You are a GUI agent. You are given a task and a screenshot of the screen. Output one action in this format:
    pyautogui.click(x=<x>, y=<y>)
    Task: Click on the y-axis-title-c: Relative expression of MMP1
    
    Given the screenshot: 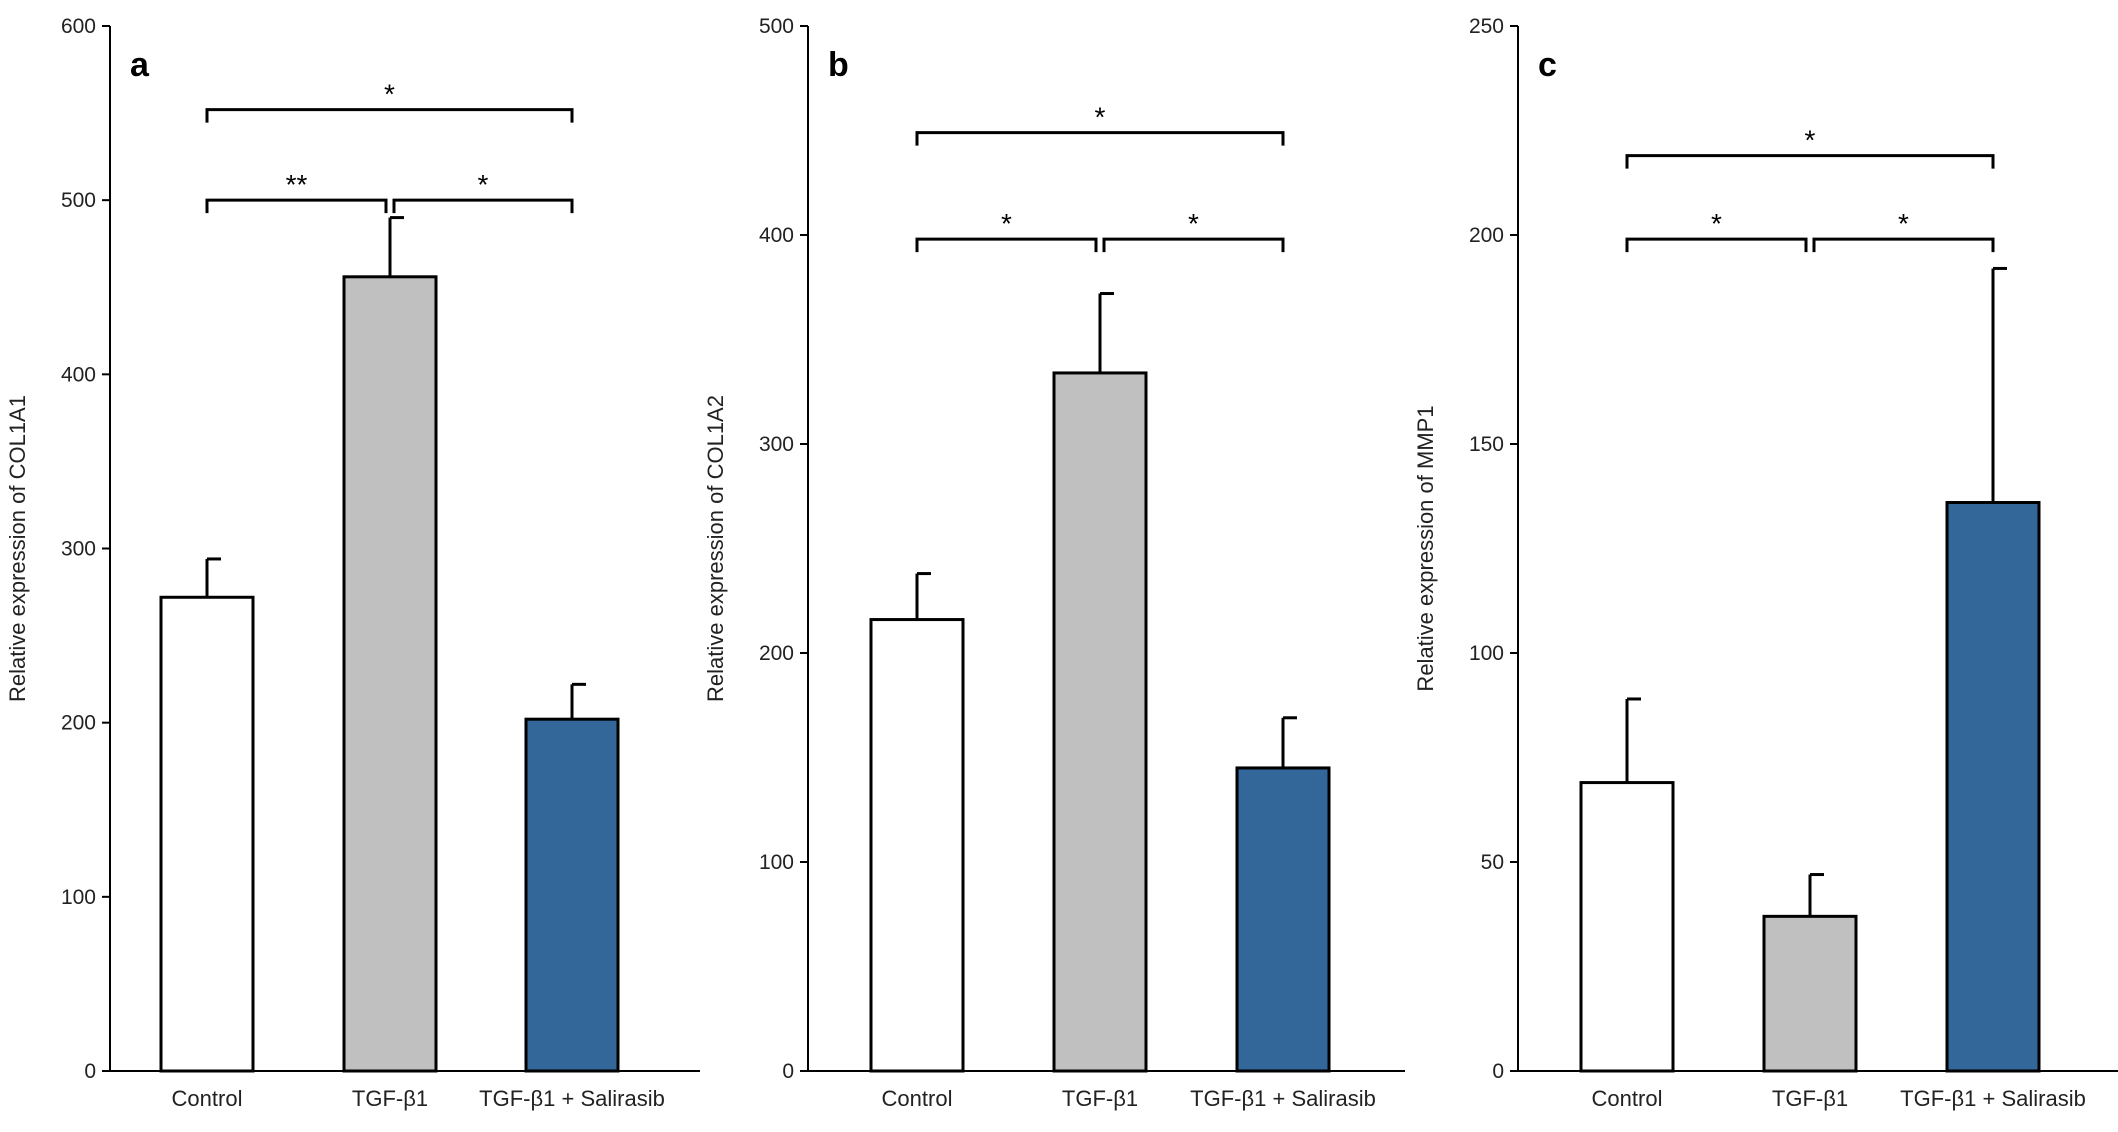 What is the action you would take?
    pyautogui.click(x=1425, y=548)
    